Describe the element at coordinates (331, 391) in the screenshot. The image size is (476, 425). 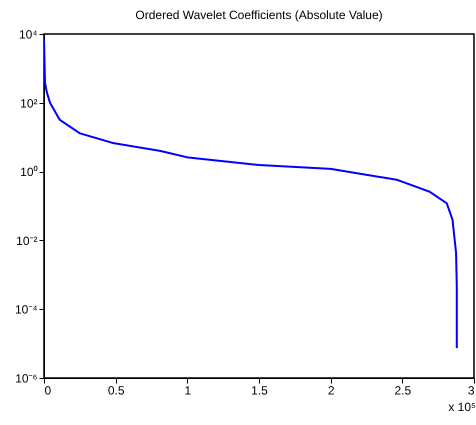
I see `x-tick-label: 2` at that location.